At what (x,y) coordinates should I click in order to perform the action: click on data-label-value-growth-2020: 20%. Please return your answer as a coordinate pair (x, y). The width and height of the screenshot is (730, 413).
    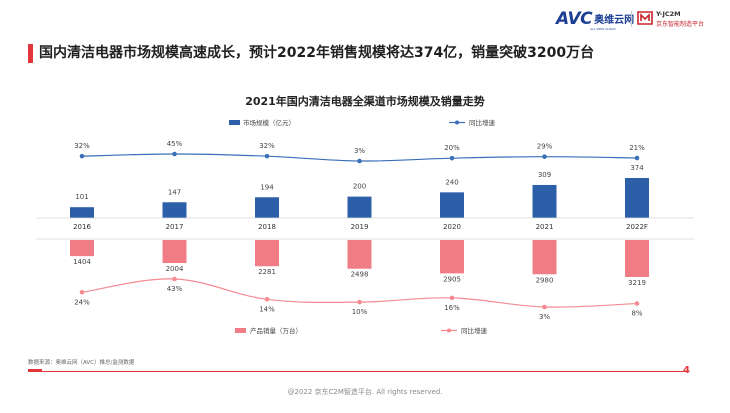
    Looking at the image, I should click on (452, 148).